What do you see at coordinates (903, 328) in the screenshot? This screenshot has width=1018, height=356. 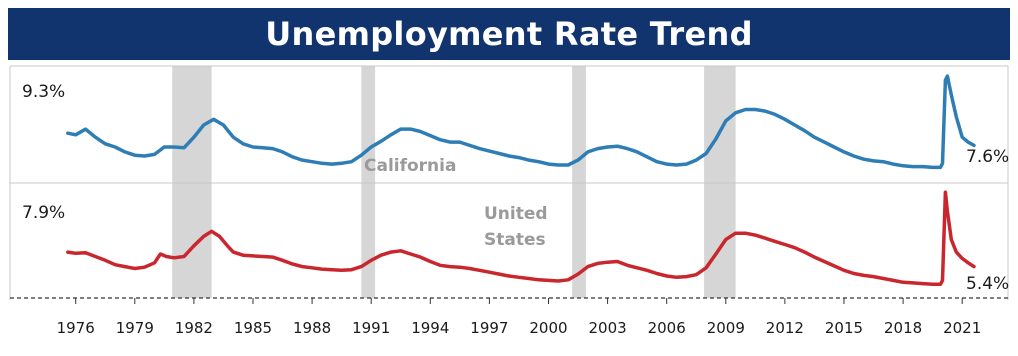 I see `x-tick-label-2018: 2018` at bounding box center [903, 328].